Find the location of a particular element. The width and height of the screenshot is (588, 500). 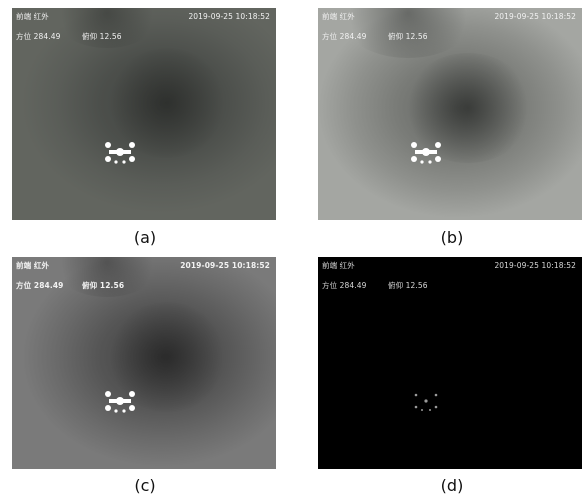

caption-d: (d) is located at coordinates (452, 485).